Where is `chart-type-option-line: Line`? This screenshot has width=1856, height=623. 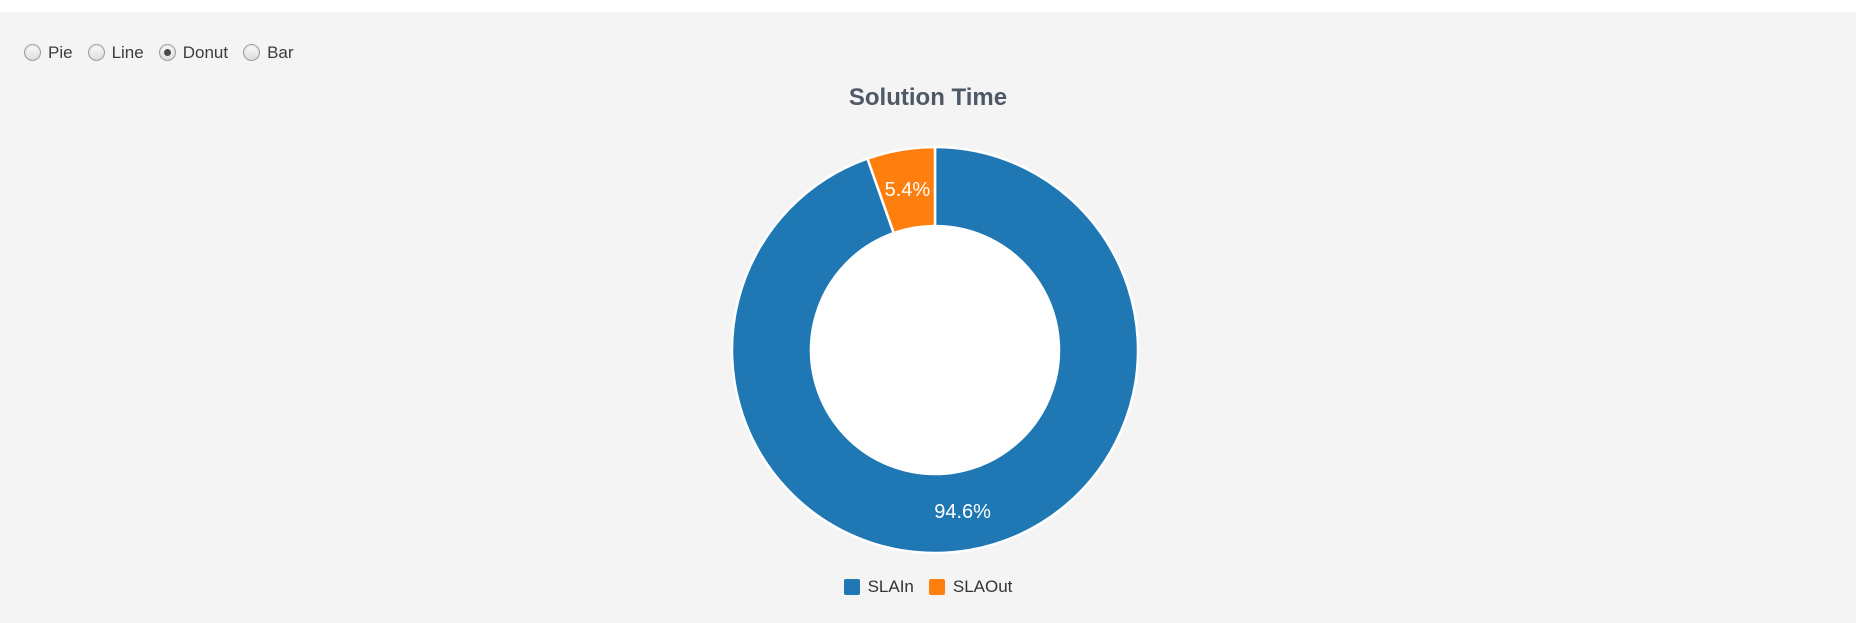
chart-type-option-line: Line is located at coordinates (115, 52).